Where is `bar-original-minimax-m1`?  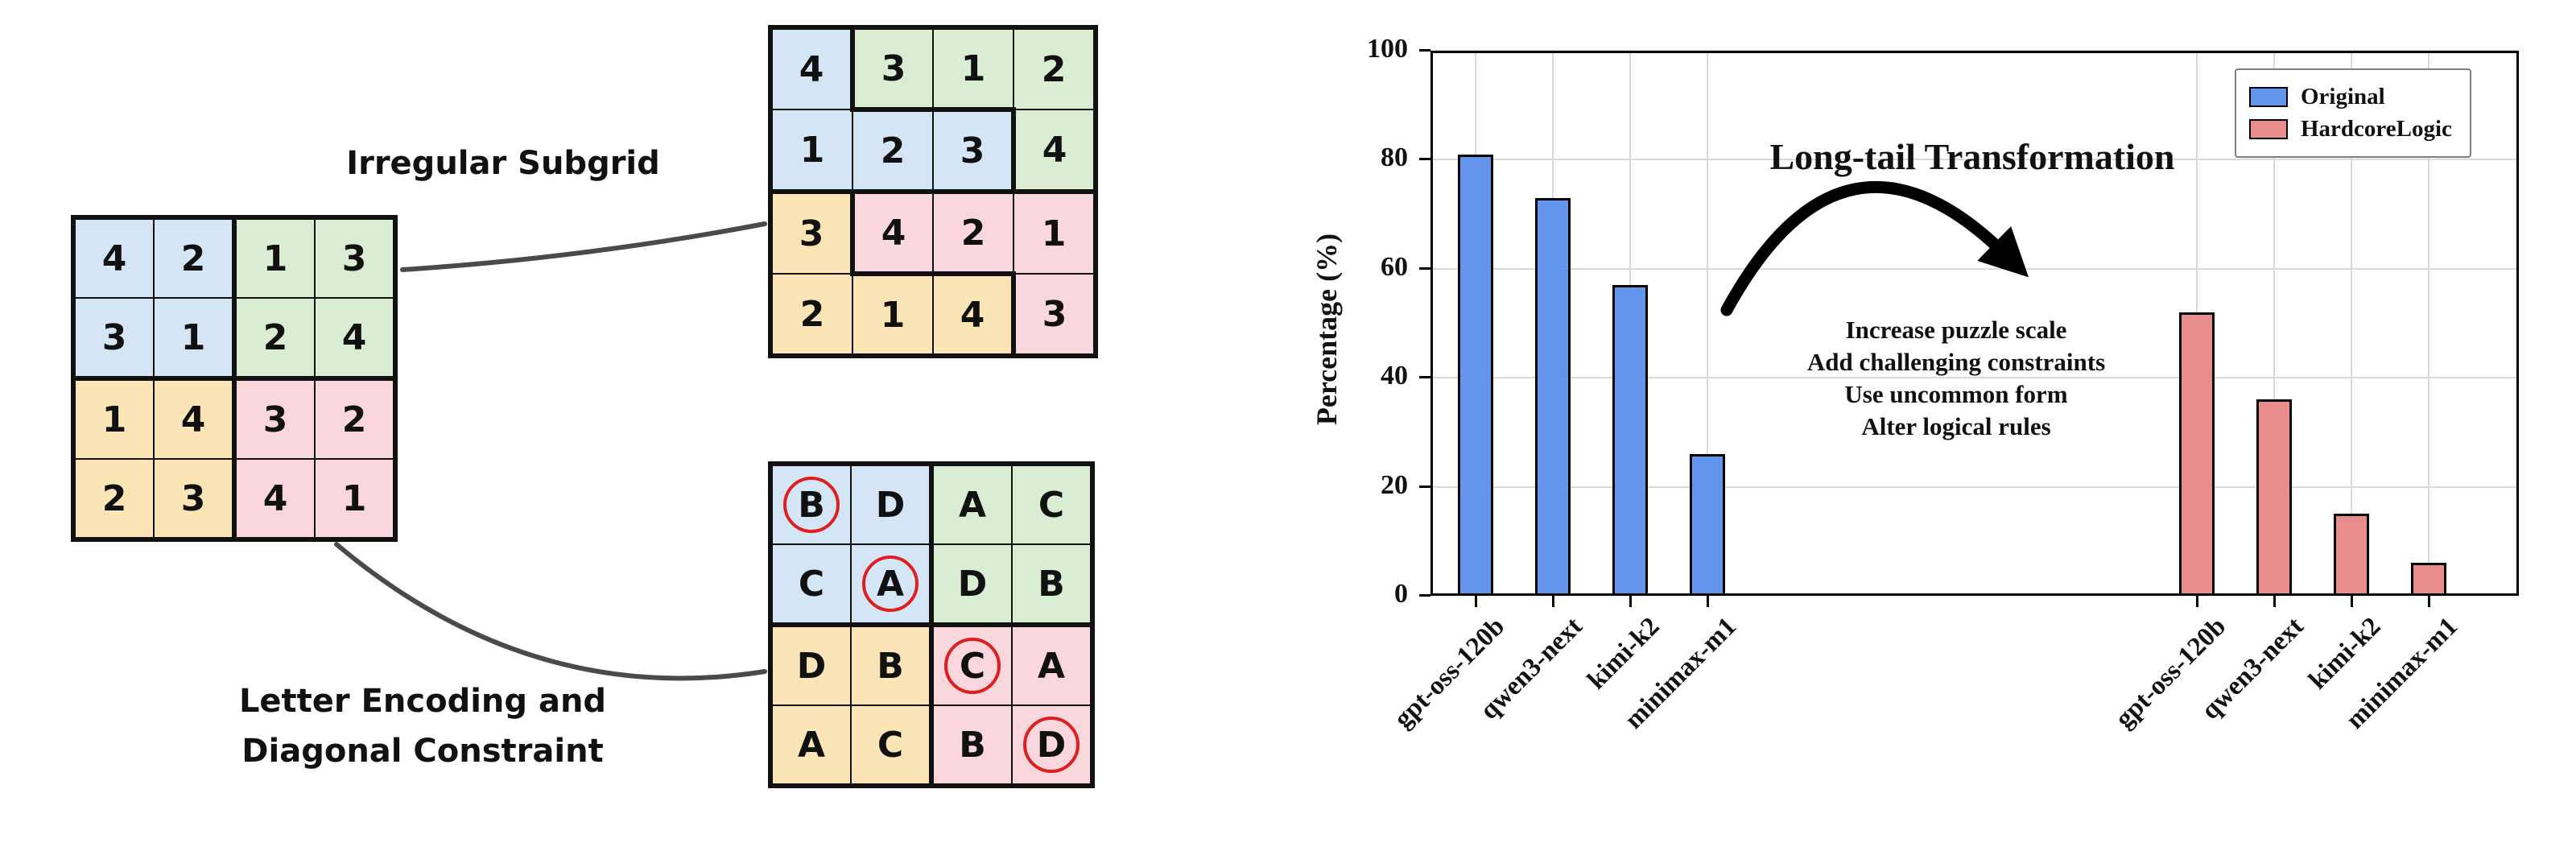
bar-original-minimax-m1 is located at coordinates (1707, 524).